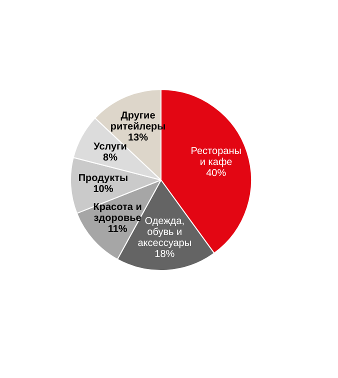  I want to click on slice-label: Рестораны и кафе, so click(216, 157).